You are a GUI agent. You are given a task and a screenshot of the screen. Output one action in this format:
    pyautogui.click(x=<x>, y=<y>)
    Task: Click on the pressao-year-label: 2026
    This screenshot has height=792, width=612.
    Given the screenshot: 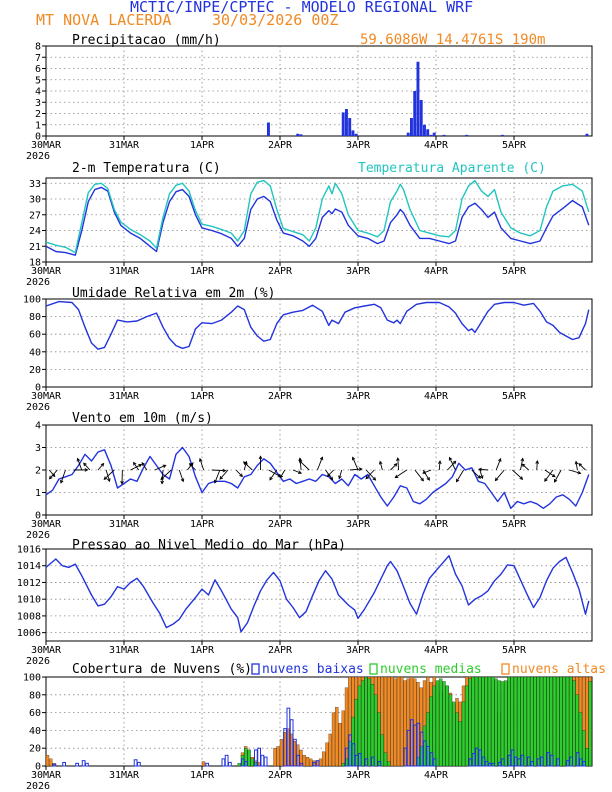 What is the action you would take?
    pyautogui.click(x=38, y=661)
    